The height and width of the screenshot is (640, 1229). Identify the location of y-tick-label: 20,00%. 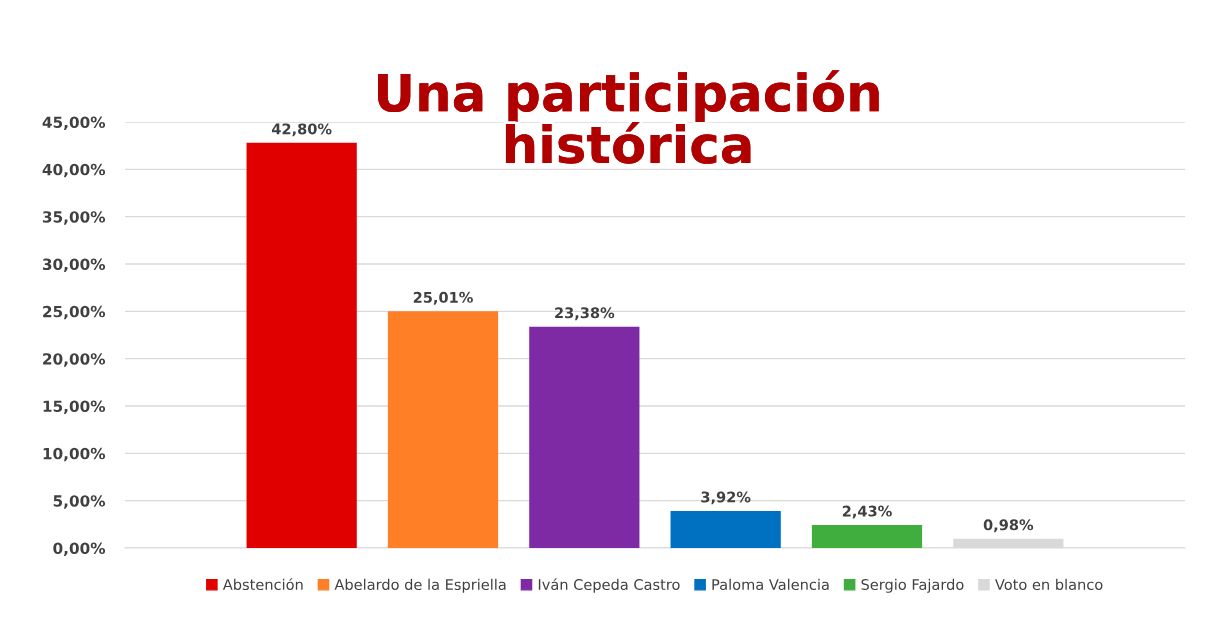
(74, 360).